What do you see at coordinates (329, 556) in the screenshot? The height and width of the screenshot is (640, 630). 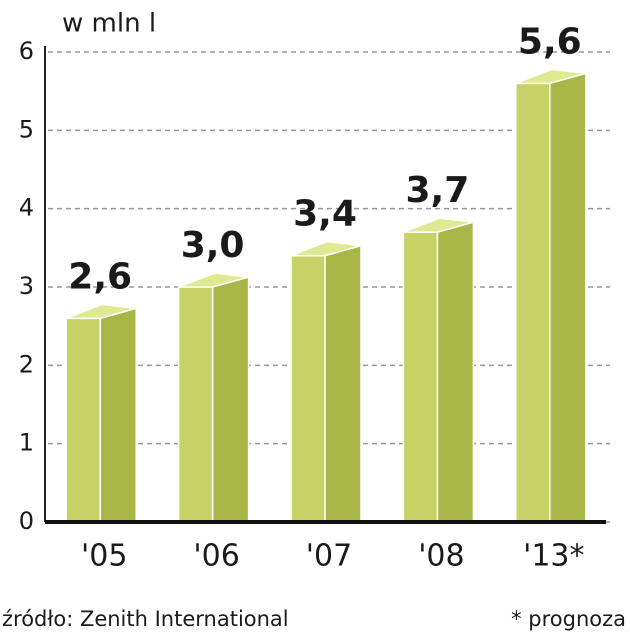 I see `x-tick-label: '07` at bounding box center [329, 556].